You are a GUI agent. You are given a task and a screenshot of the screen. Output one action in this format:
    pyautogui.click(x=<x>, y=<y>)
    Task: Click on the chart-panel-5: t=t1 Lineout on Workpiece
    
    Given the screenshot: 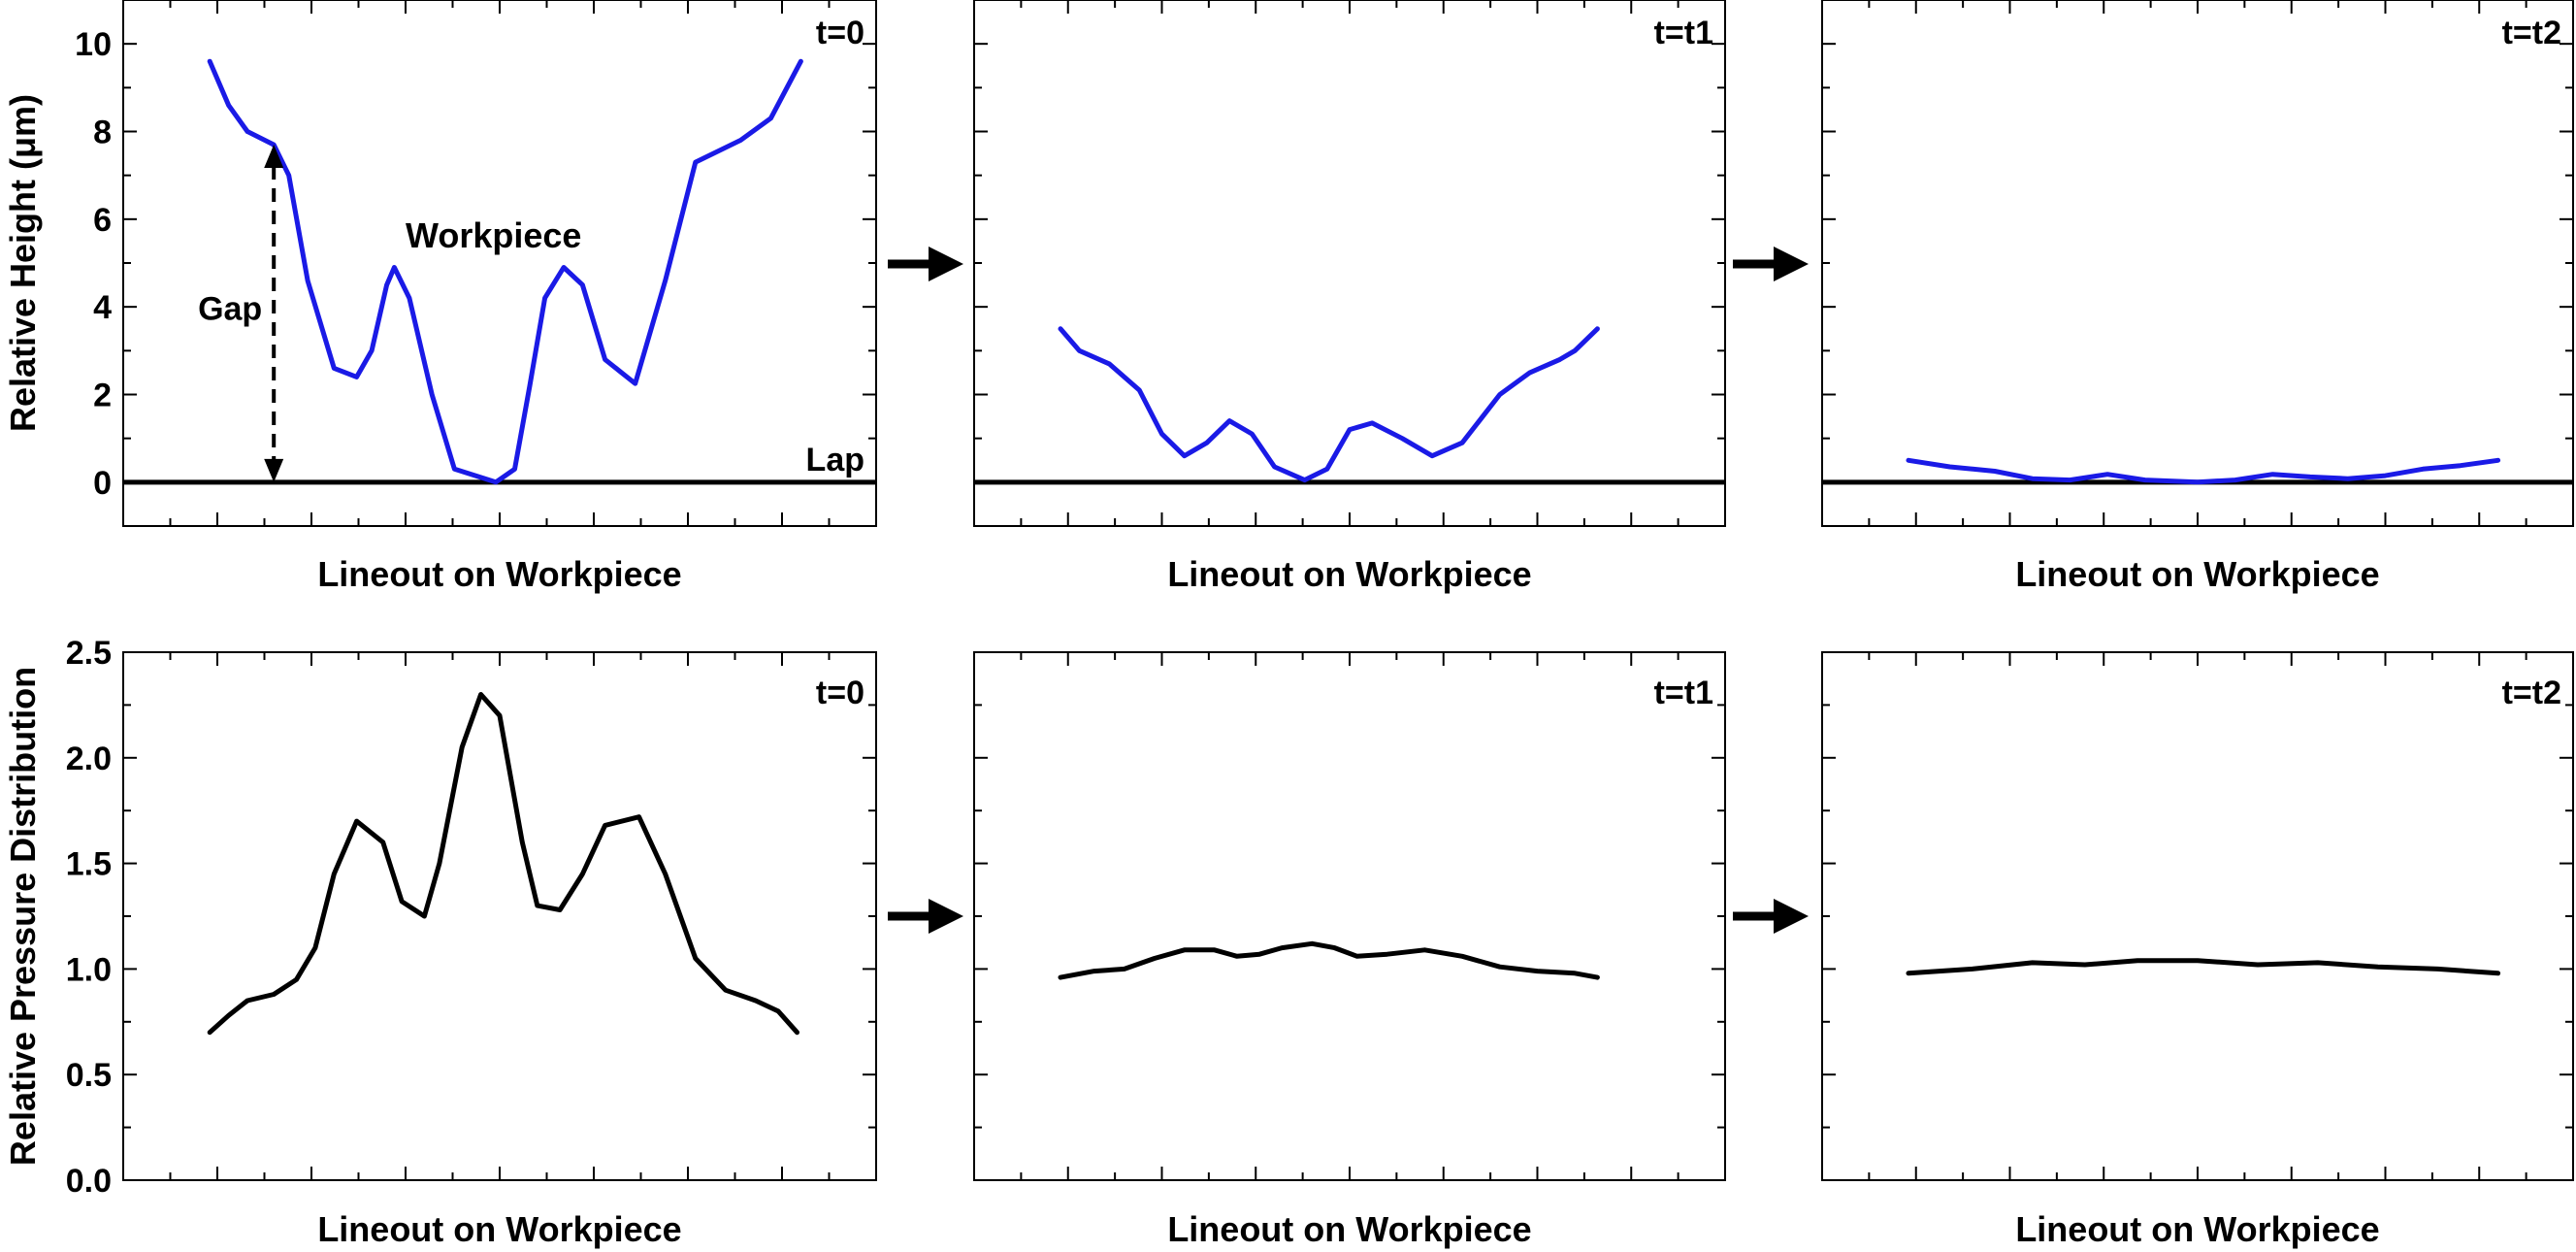 What is the action you would take?
    pyautogui.click(x=1349, y=950)
    